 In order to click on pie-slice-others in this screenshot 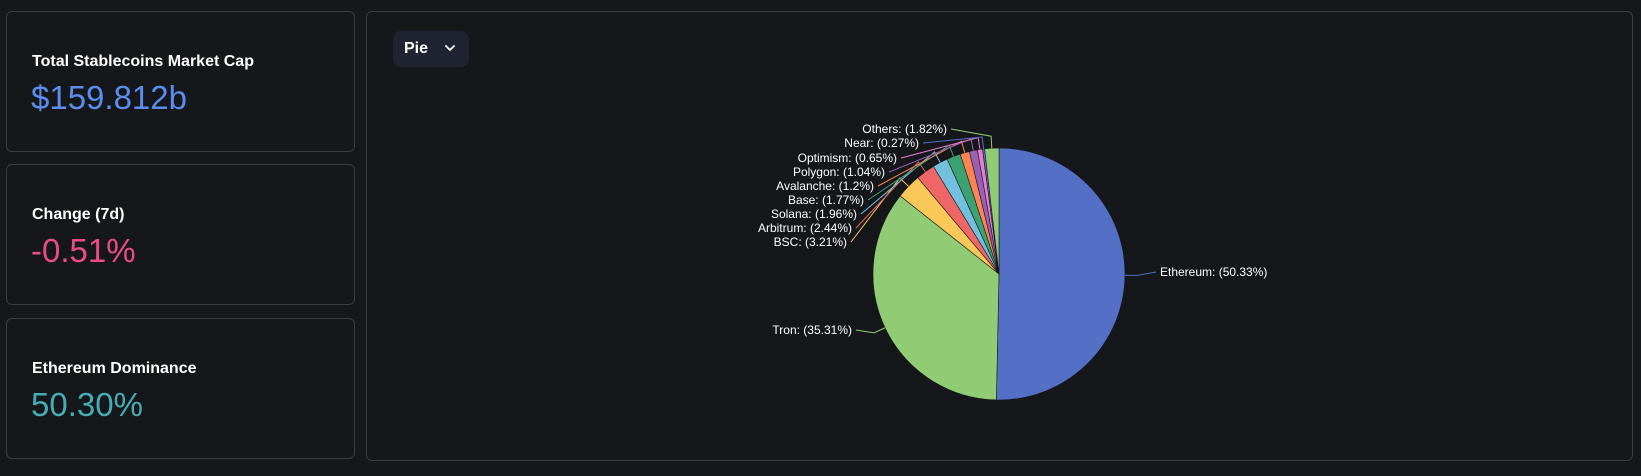, I will do `click(992, 211)`.